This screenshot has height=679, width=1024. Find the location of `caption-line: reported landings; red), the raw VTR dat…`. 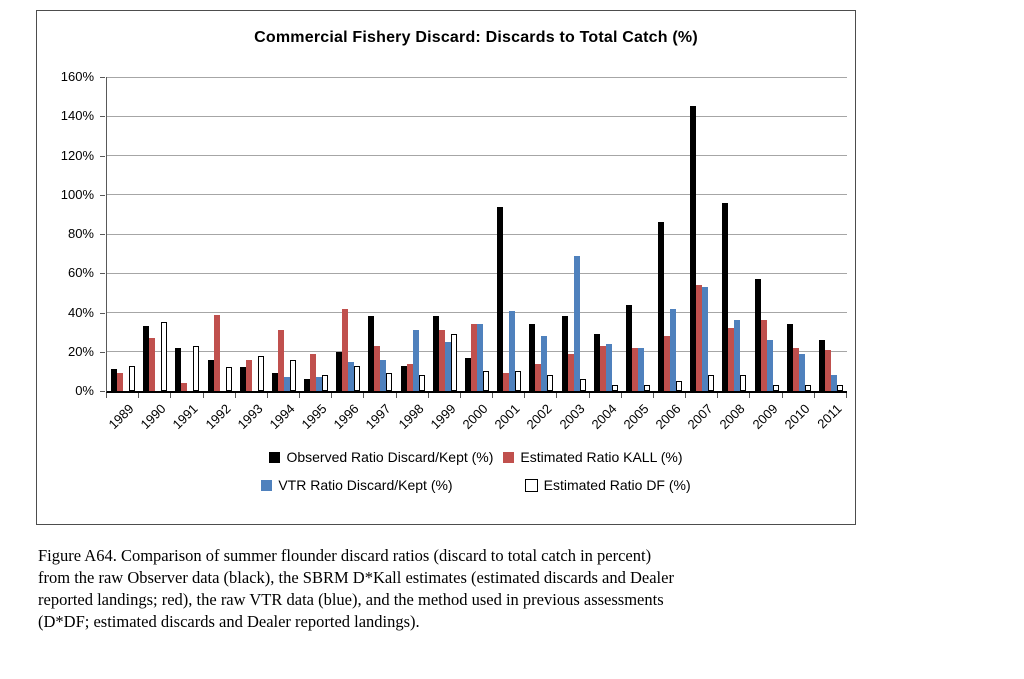

caption-line: reported landings; red), the raw VTR dat… is located at coordinates (351, 599).